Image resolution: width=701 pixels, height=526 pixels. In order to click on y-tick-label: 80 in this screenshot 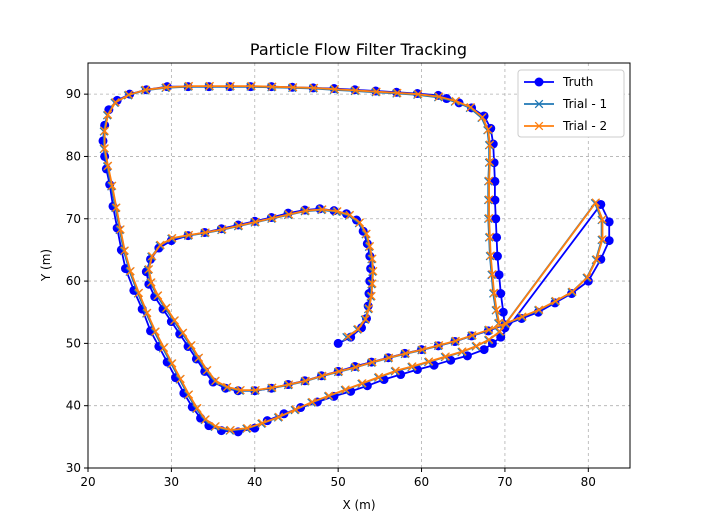, I will do `click(73, 156)`.